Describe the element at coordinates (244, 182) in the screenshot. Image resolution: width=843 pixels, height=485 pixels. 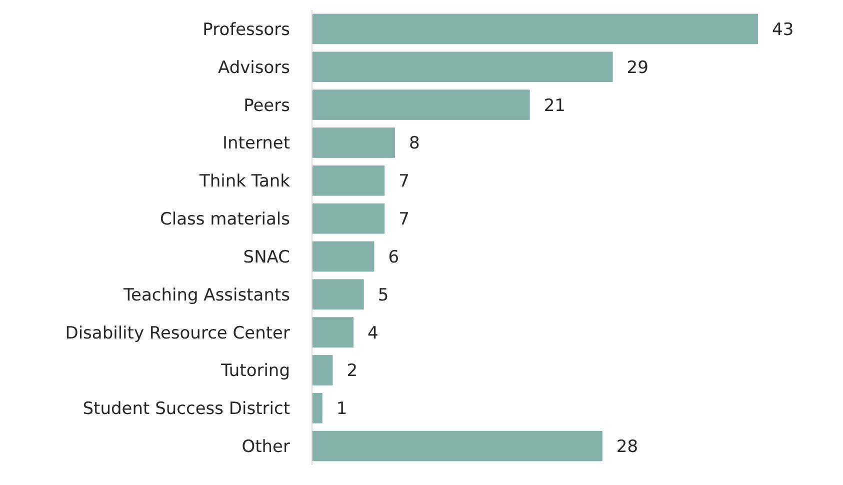
I see `y-tick-label: Think Tank` at that location.